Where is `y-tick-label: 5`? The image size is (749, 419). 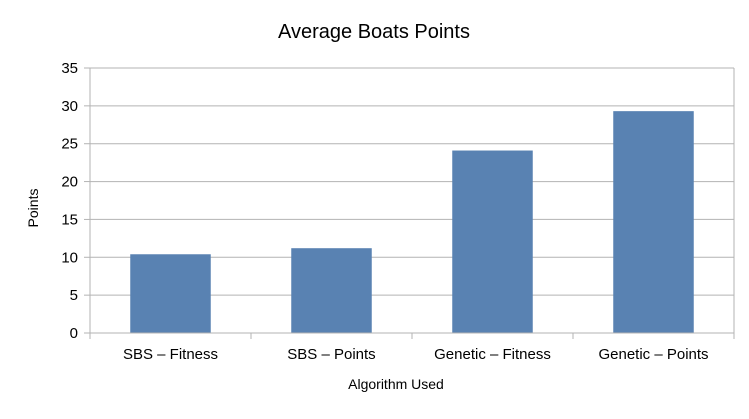 y-tick-label: 5 is located at coordinates (74, 295).